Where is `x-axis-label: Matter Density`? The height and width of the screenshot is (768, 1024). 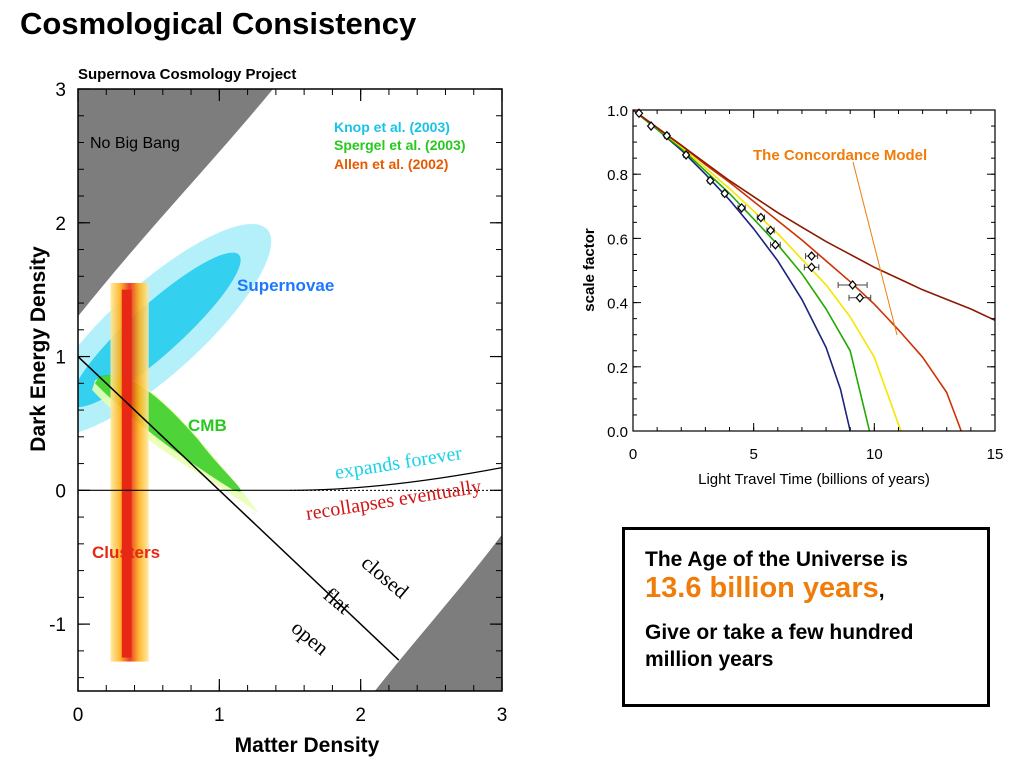 x-axis-label: Matter Density is located at coordinates (307, 745).